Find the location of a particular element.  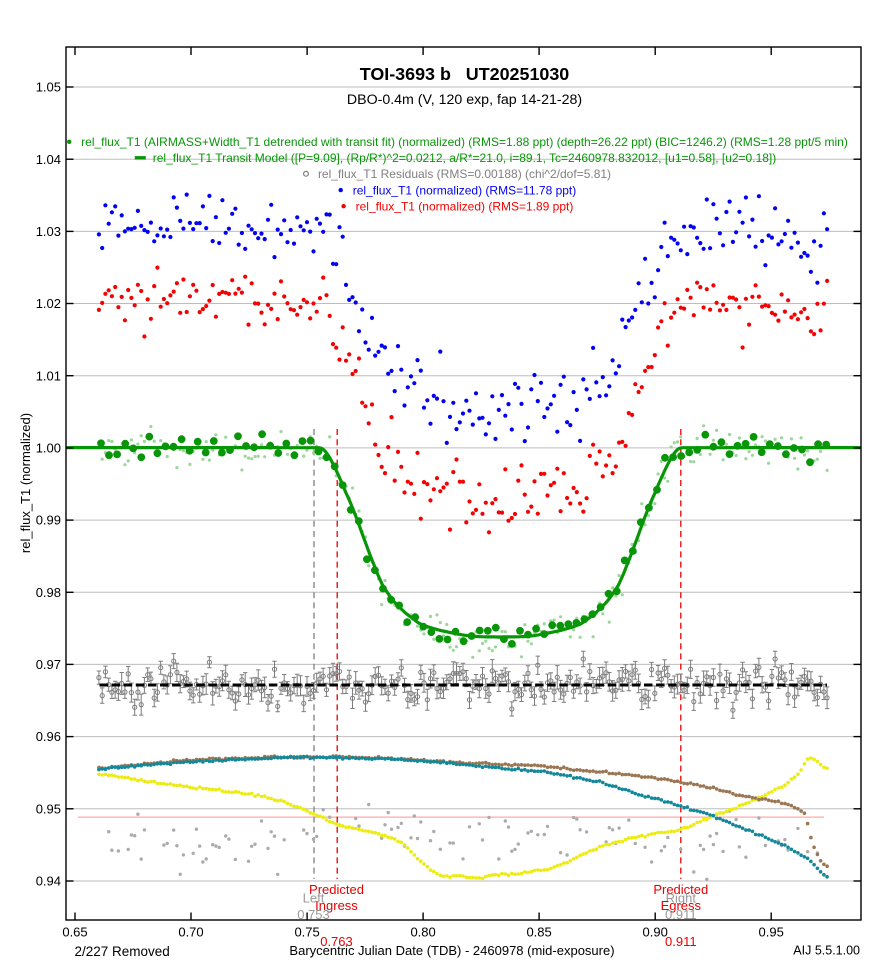

svg-text: 0.96 is located at coordinates (48, 736).